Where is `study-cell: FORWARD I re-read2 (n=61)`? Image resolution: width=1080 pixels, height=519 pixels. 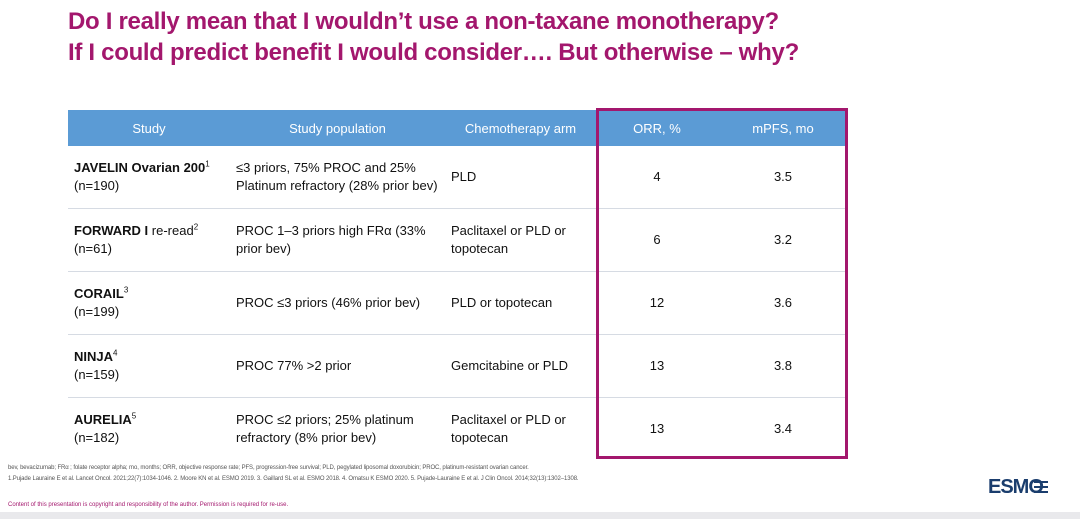
study-cell: FORWARD I re-read2 (n=61) is located at coordinates (149, 240).